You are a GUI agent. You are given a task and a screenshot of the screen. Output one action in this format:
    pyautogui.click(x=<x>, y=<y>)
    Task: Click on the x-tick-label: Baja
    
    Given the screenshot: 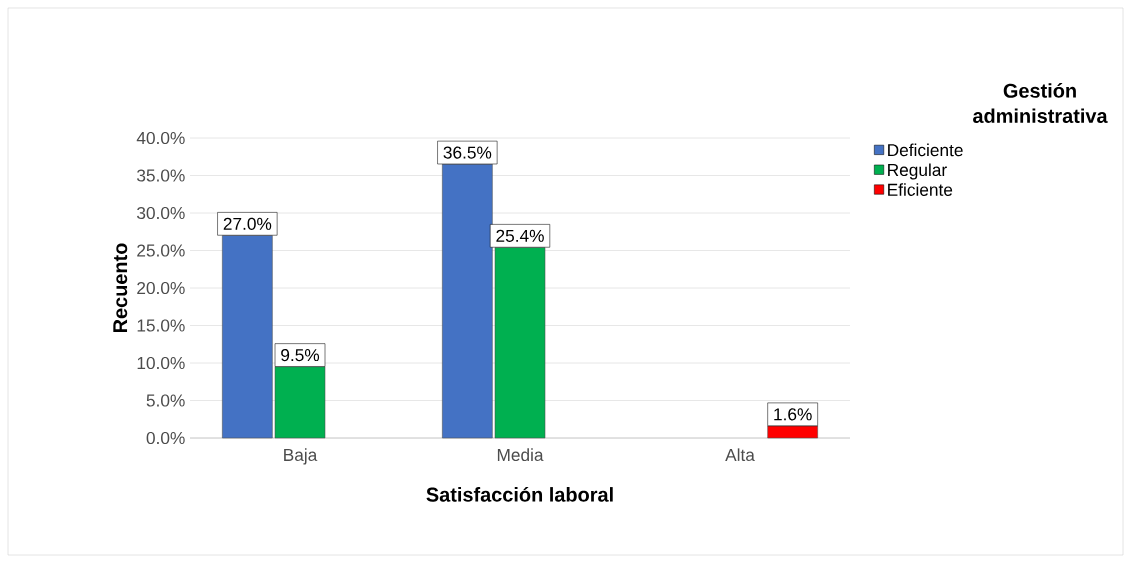 What is the action you would take?
    pyautogui.click(x=301, y=456)
    